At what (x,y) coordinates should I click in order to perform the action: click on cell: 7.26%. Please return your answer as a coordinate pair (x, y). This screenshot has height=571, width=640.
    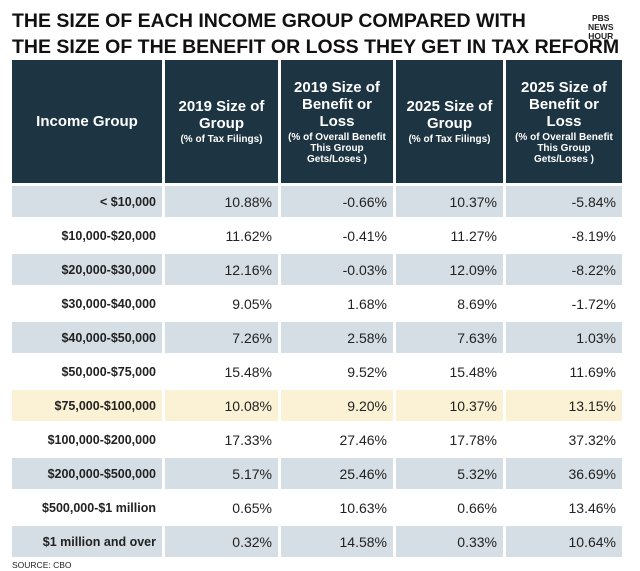
    Looking at the image, I should click on (221, 337).